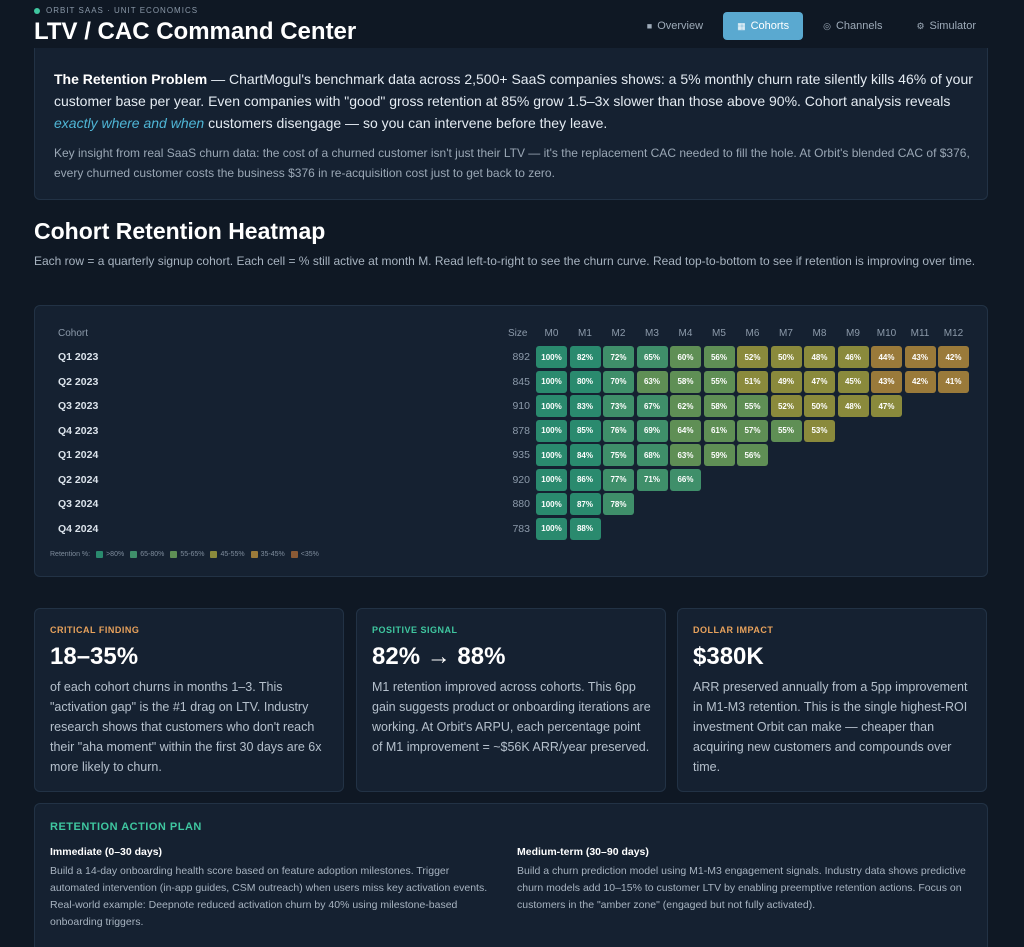 The height and width of the screenshot is (947, 1024). What do you see at coordinates (110, 554) in the screenshot?
I see `legend-item: >80%` at bounding box center [110, 554].